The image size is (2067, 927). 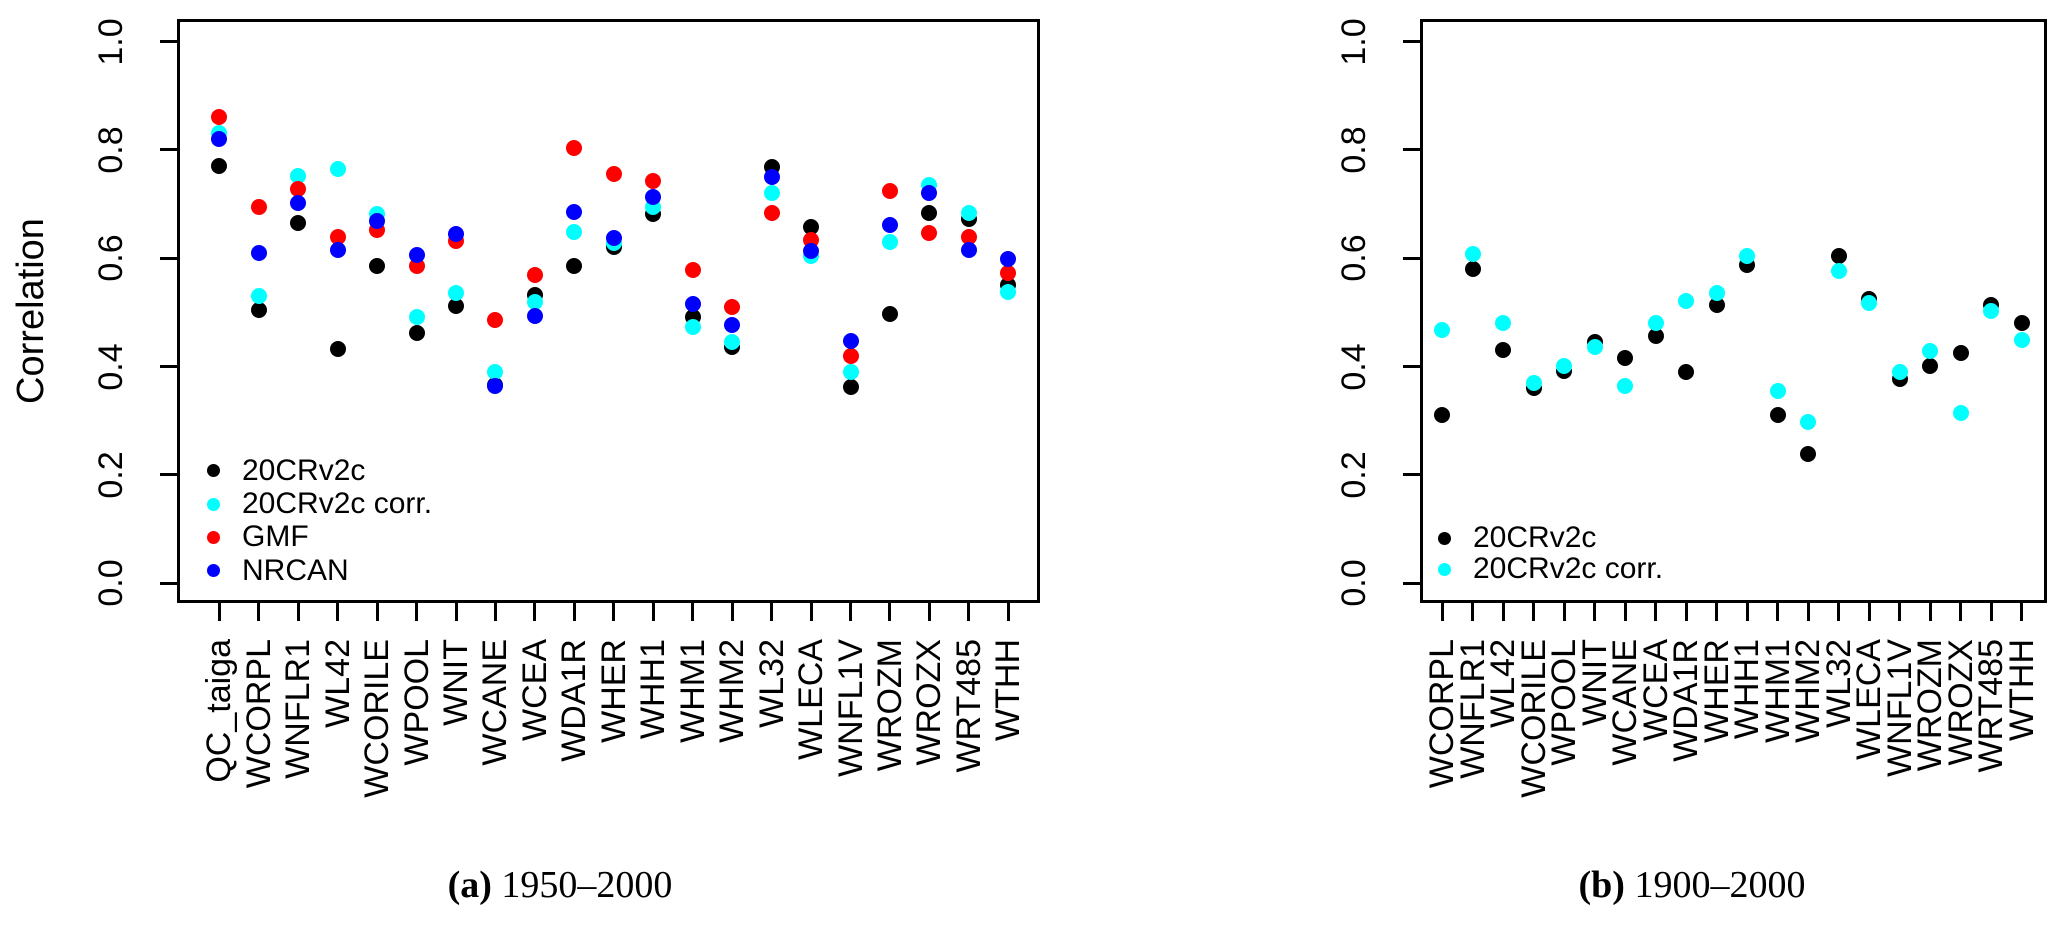 What do you see at coordinates (1354, 366) in the screenshot?
I see `y-tick-label-text: 0.4` at bounding box center [1354, 366].